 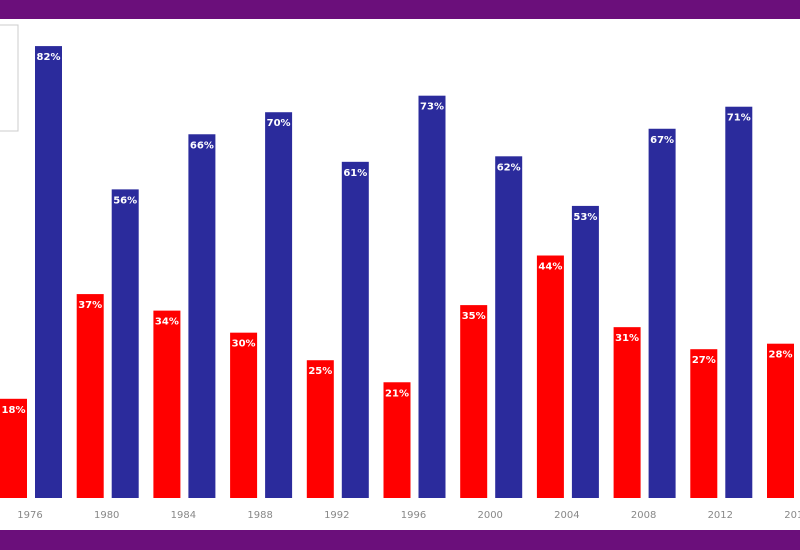 I want to click on x-tick-label: 1980, so click(x=106, y=515).